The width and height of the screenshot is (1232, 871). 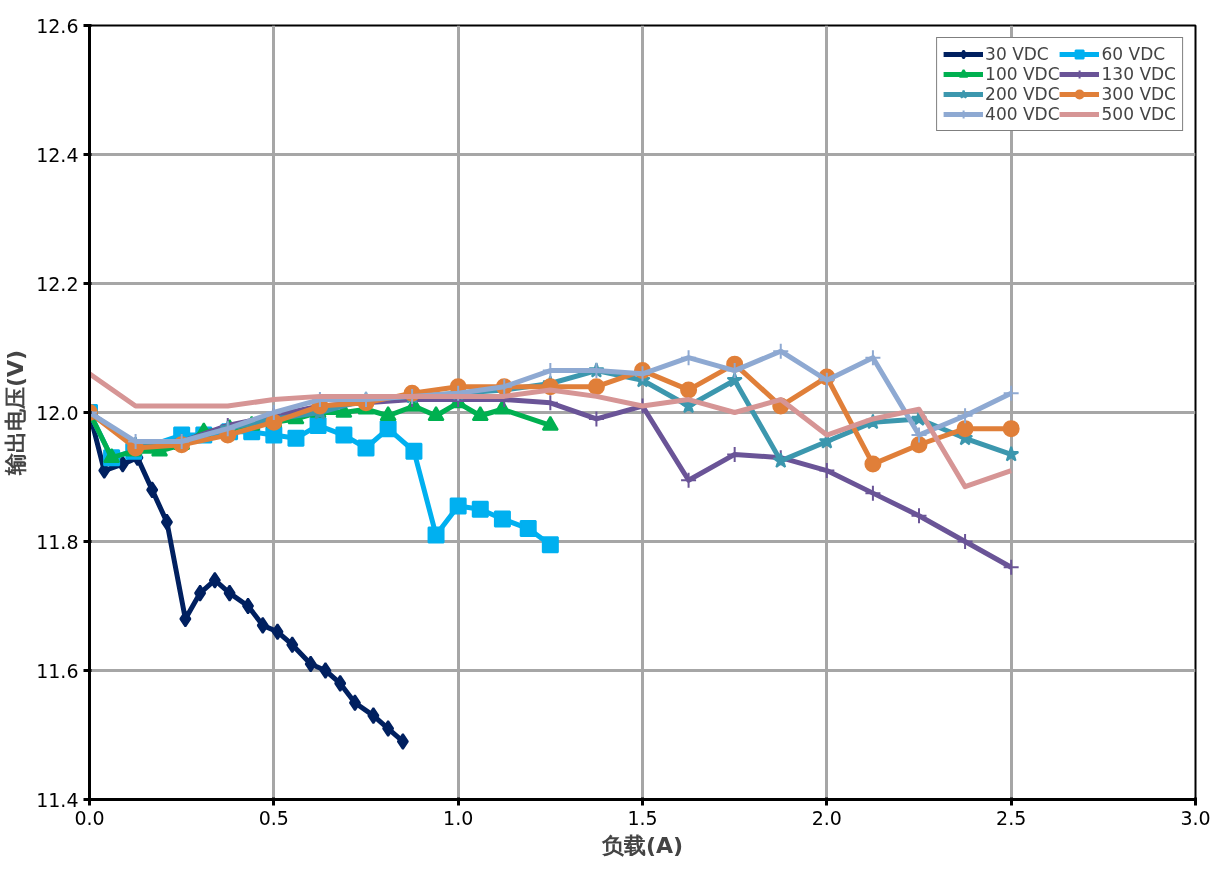 I want to click on legend-label: 400 VDC, so click(x=1022, y=114).